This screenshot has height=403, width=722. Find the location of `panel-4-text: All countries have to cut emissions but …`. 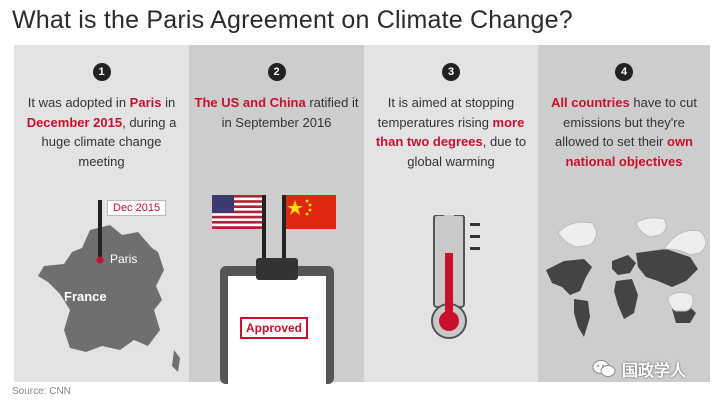

panel-4-text: All countries have to cut emissions but … is located at coordinates (624, 132).